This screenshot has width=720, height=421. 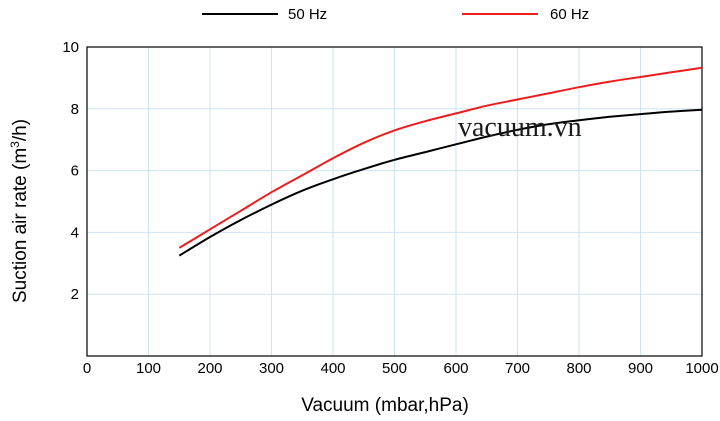 What do you see at coordinates (701, 368) in the screenshot?
I see `x-tick-label: 1000` at bounding box center [701, 368].